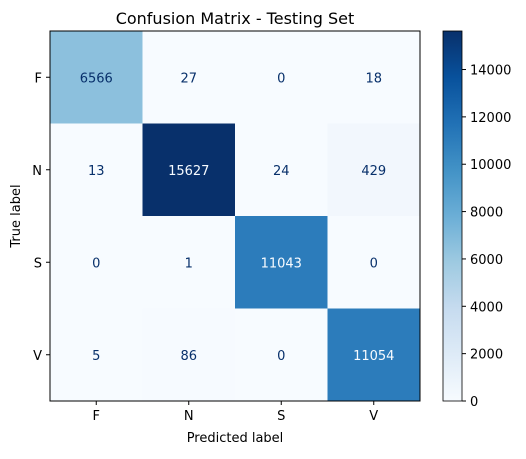 The width and height of the screenshot is (526, 459). I want to click on cell-value-label: 27, so click(188, 78).